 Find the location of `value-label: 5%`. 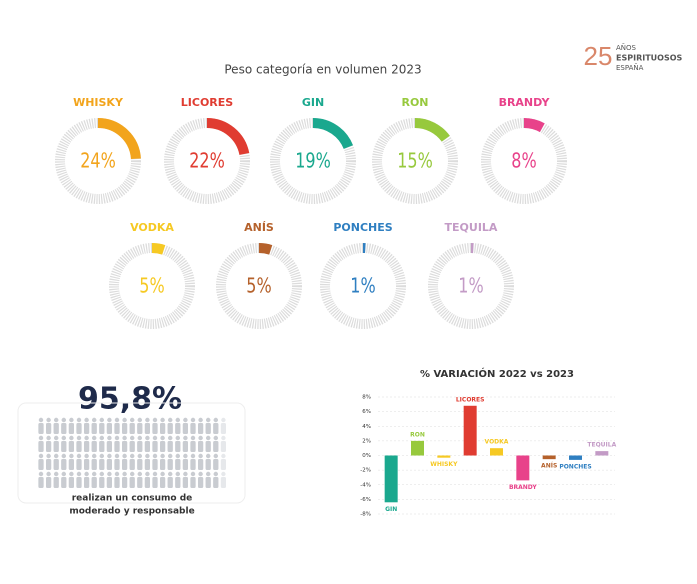

value-label: 5% is located at coordinates (151, 286).